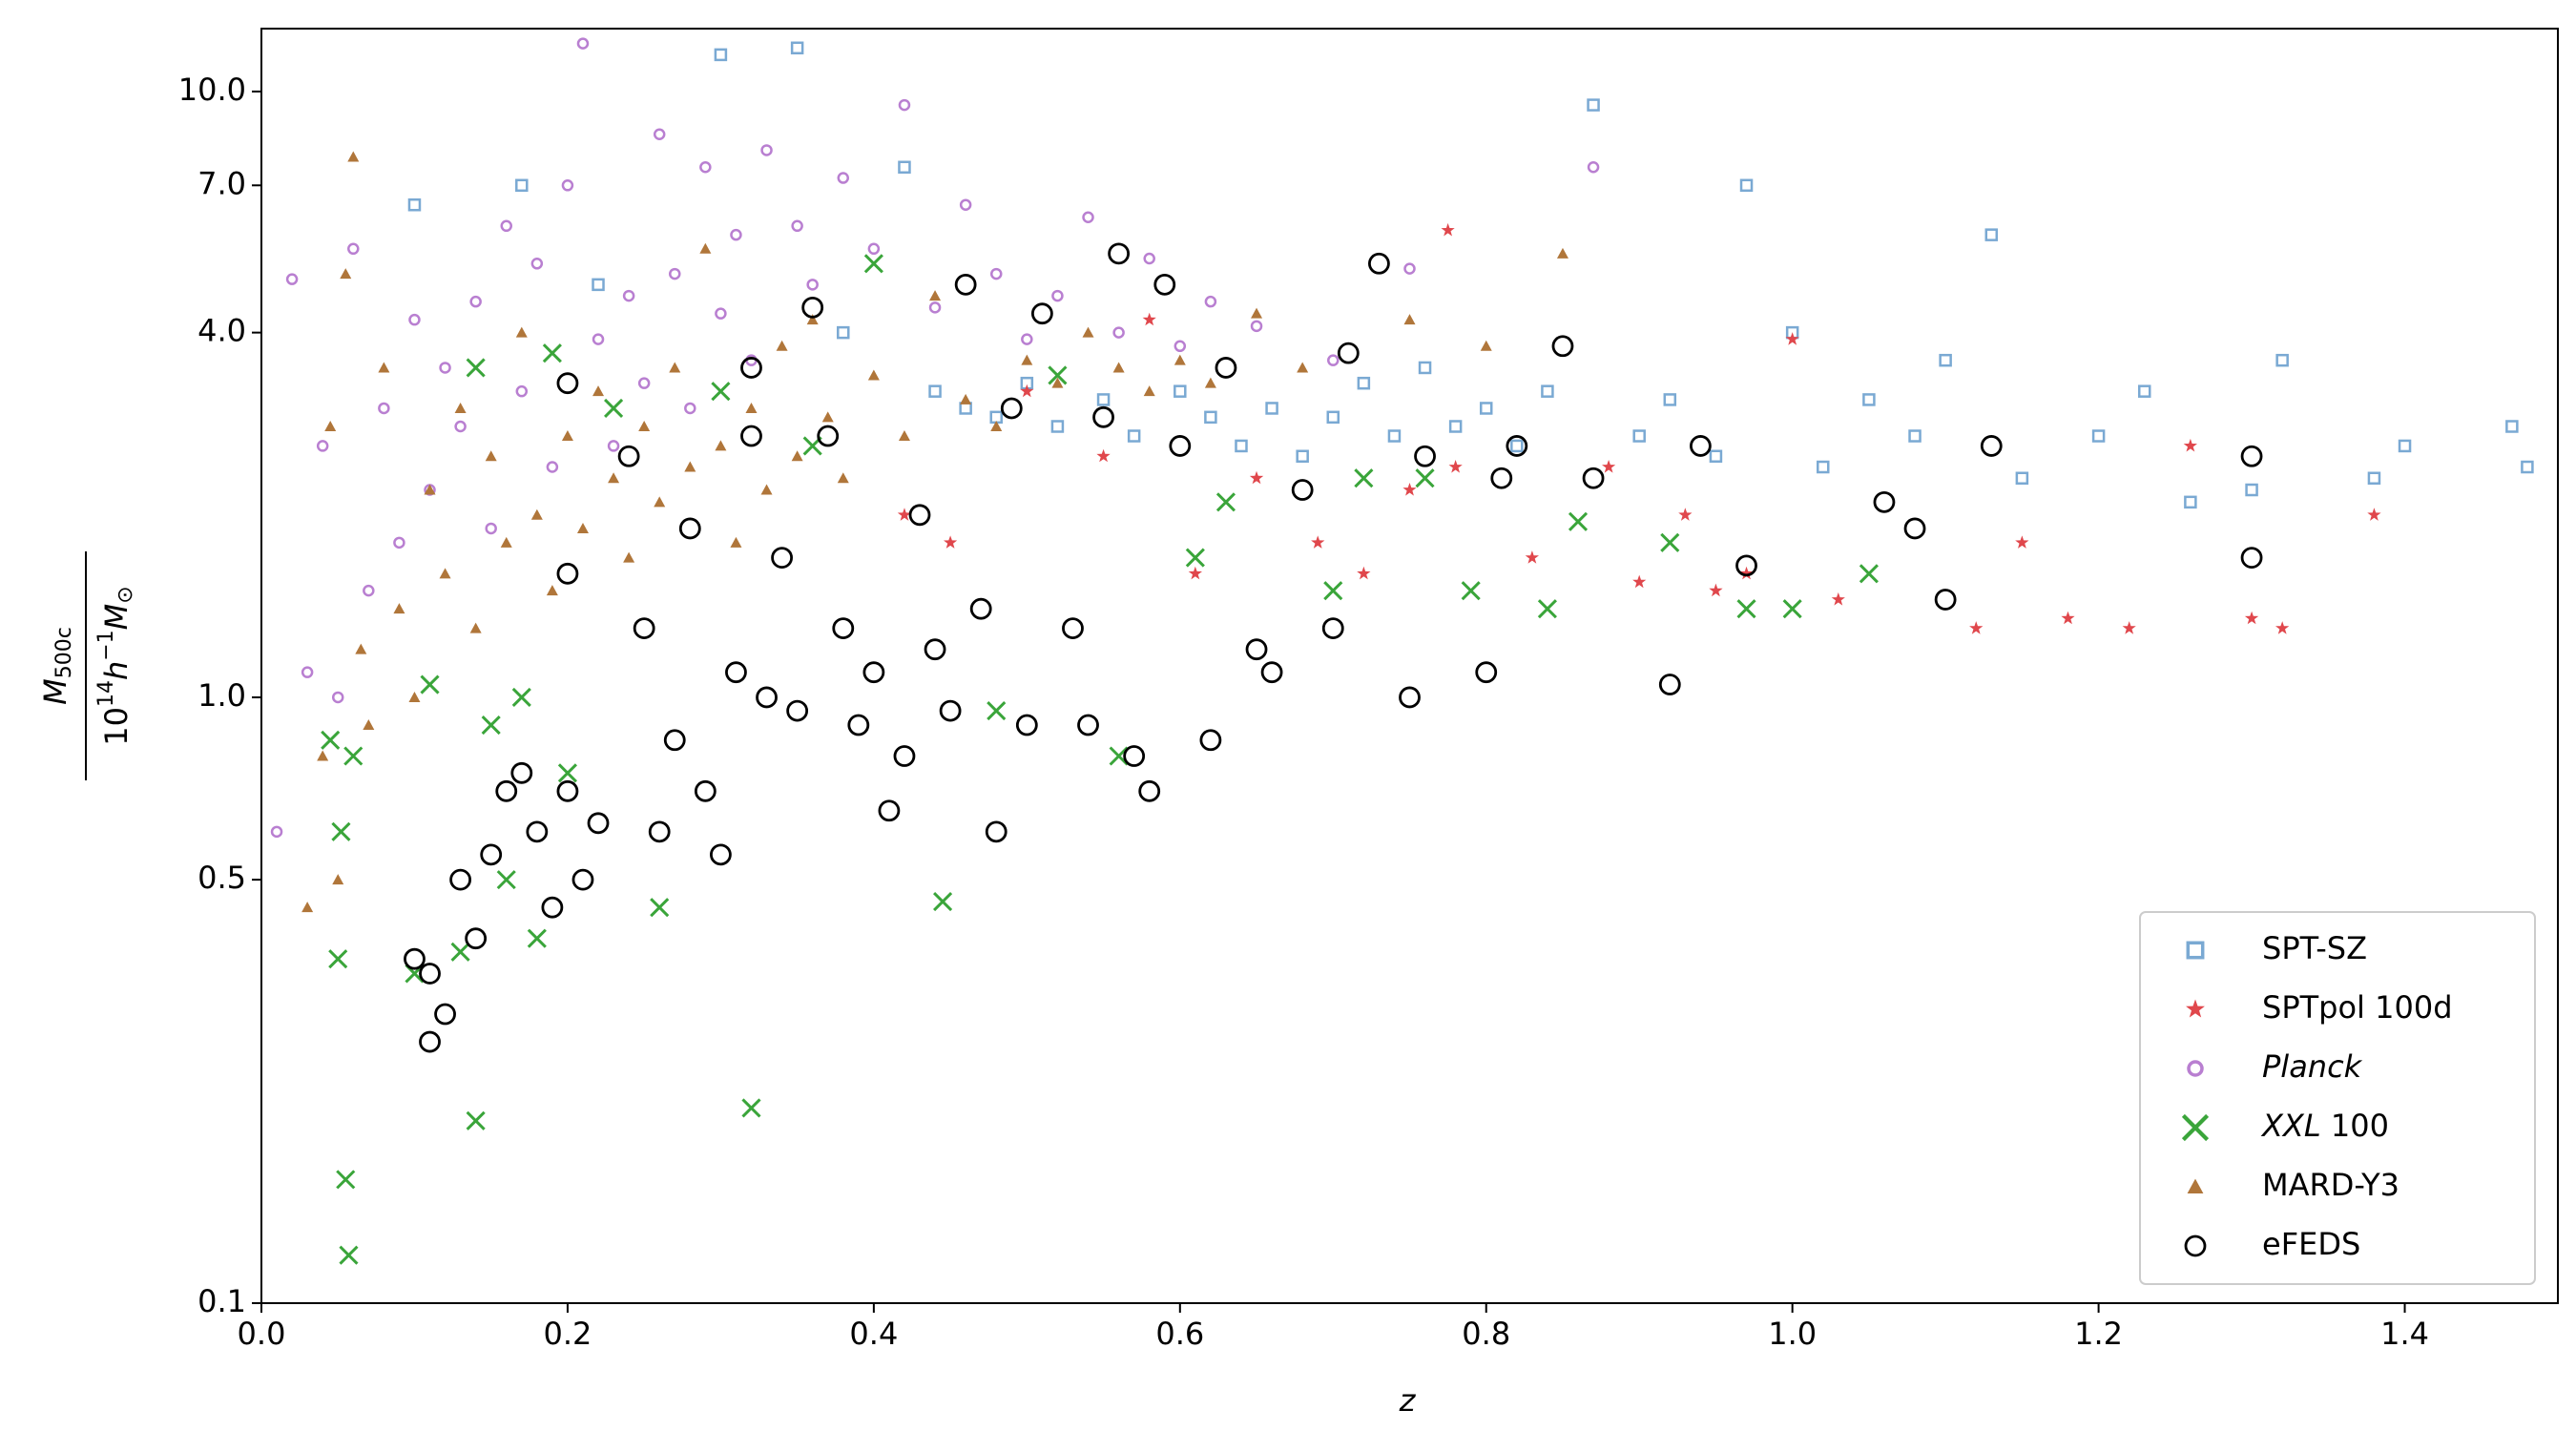 This screenshot has height=1431, width=2576. I want to click on y-tick-label: 0.5, so click(221, 878).